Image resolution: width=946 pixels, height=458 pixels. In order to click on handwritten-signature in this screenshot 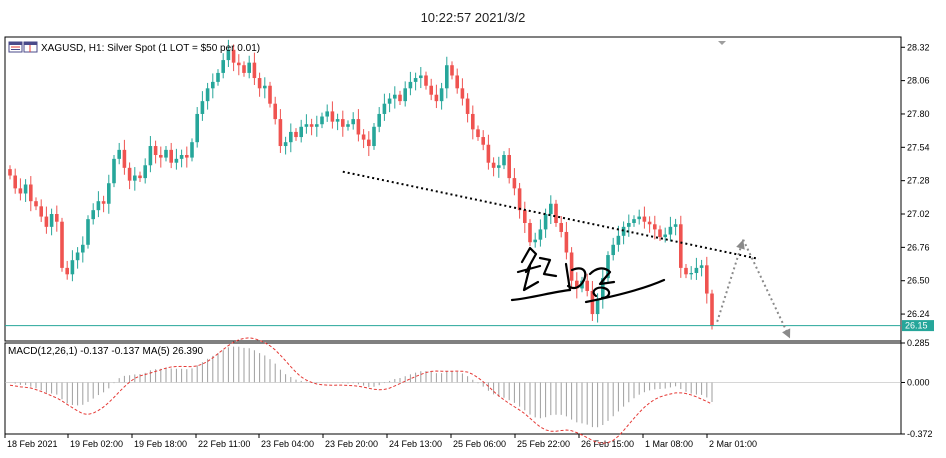, I will do `click(588, 275)`.